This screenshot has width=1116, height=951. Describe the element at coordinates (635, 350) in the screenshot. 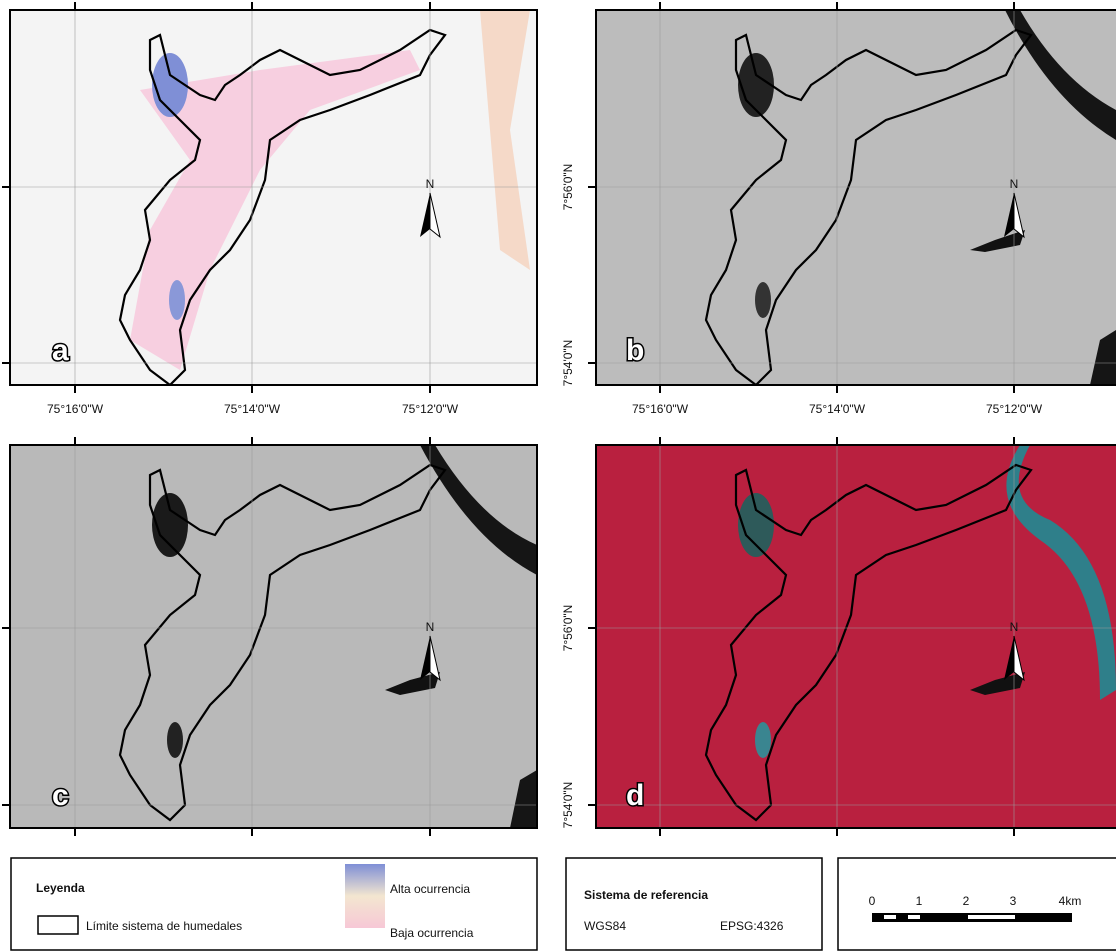

I see `panel-label: b` at that location.